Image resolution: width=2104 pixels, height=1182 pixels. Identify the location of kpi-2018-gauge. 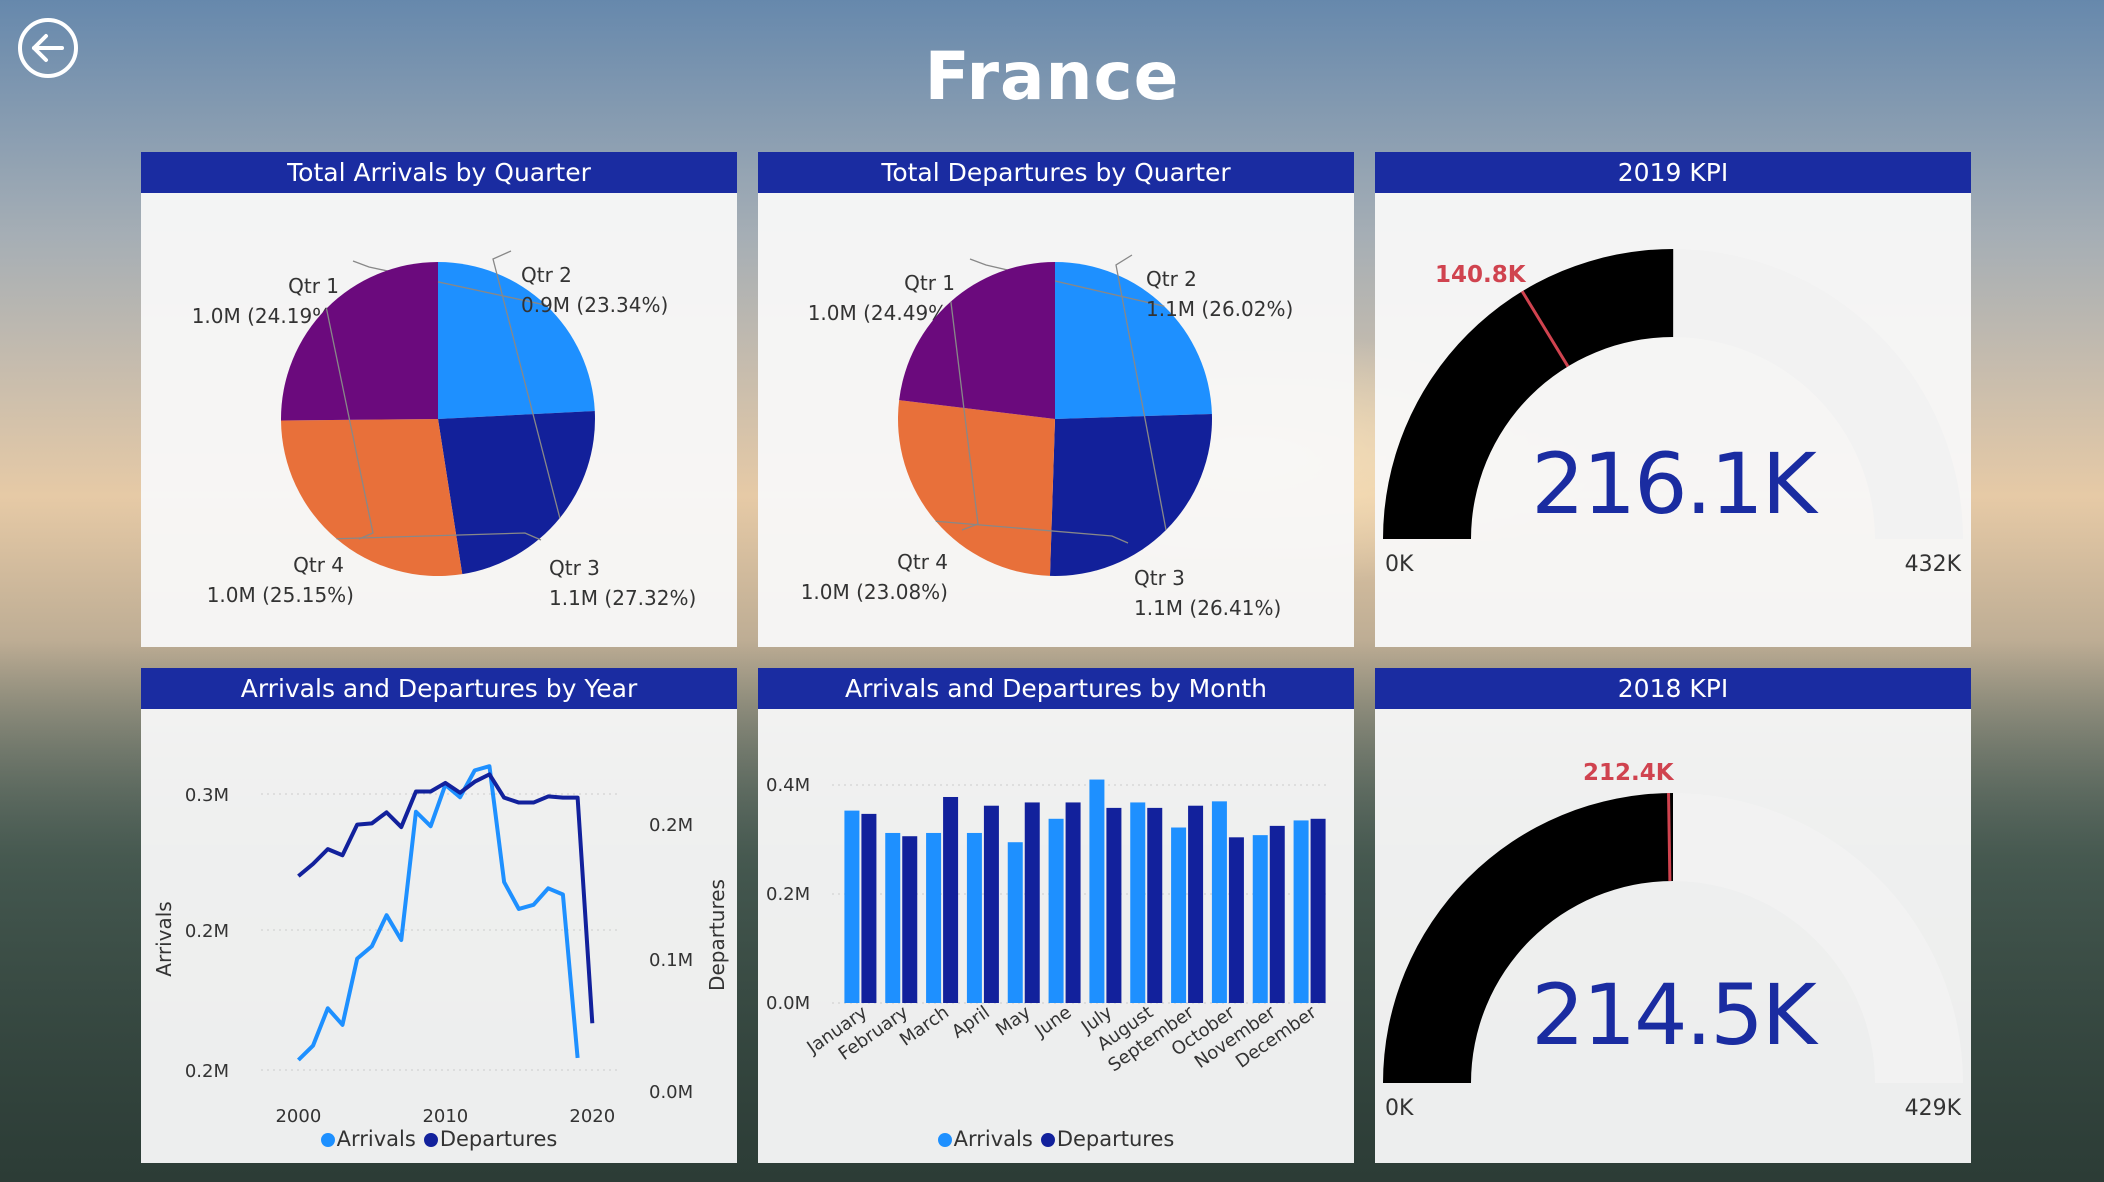
(1673, 938).